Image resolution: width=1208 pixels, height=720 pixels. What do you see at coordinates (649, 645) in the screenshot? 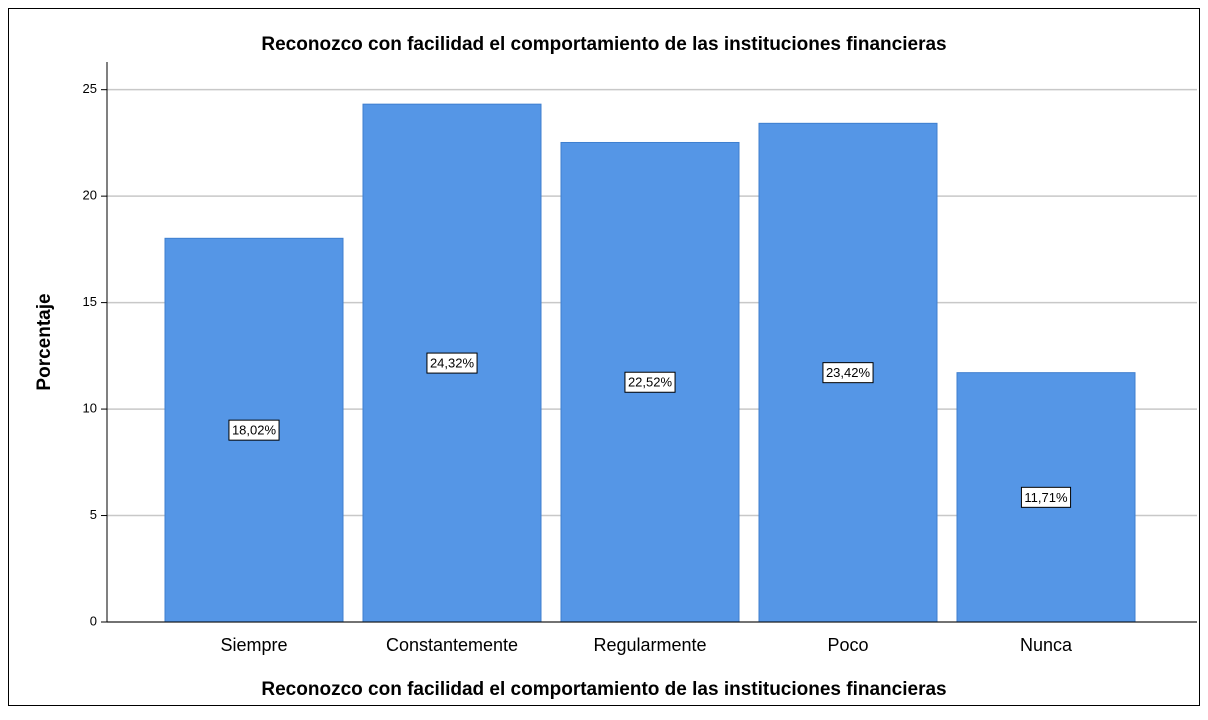
I see `x-tick-label: Regularmente` at bounding box center [649, 645].